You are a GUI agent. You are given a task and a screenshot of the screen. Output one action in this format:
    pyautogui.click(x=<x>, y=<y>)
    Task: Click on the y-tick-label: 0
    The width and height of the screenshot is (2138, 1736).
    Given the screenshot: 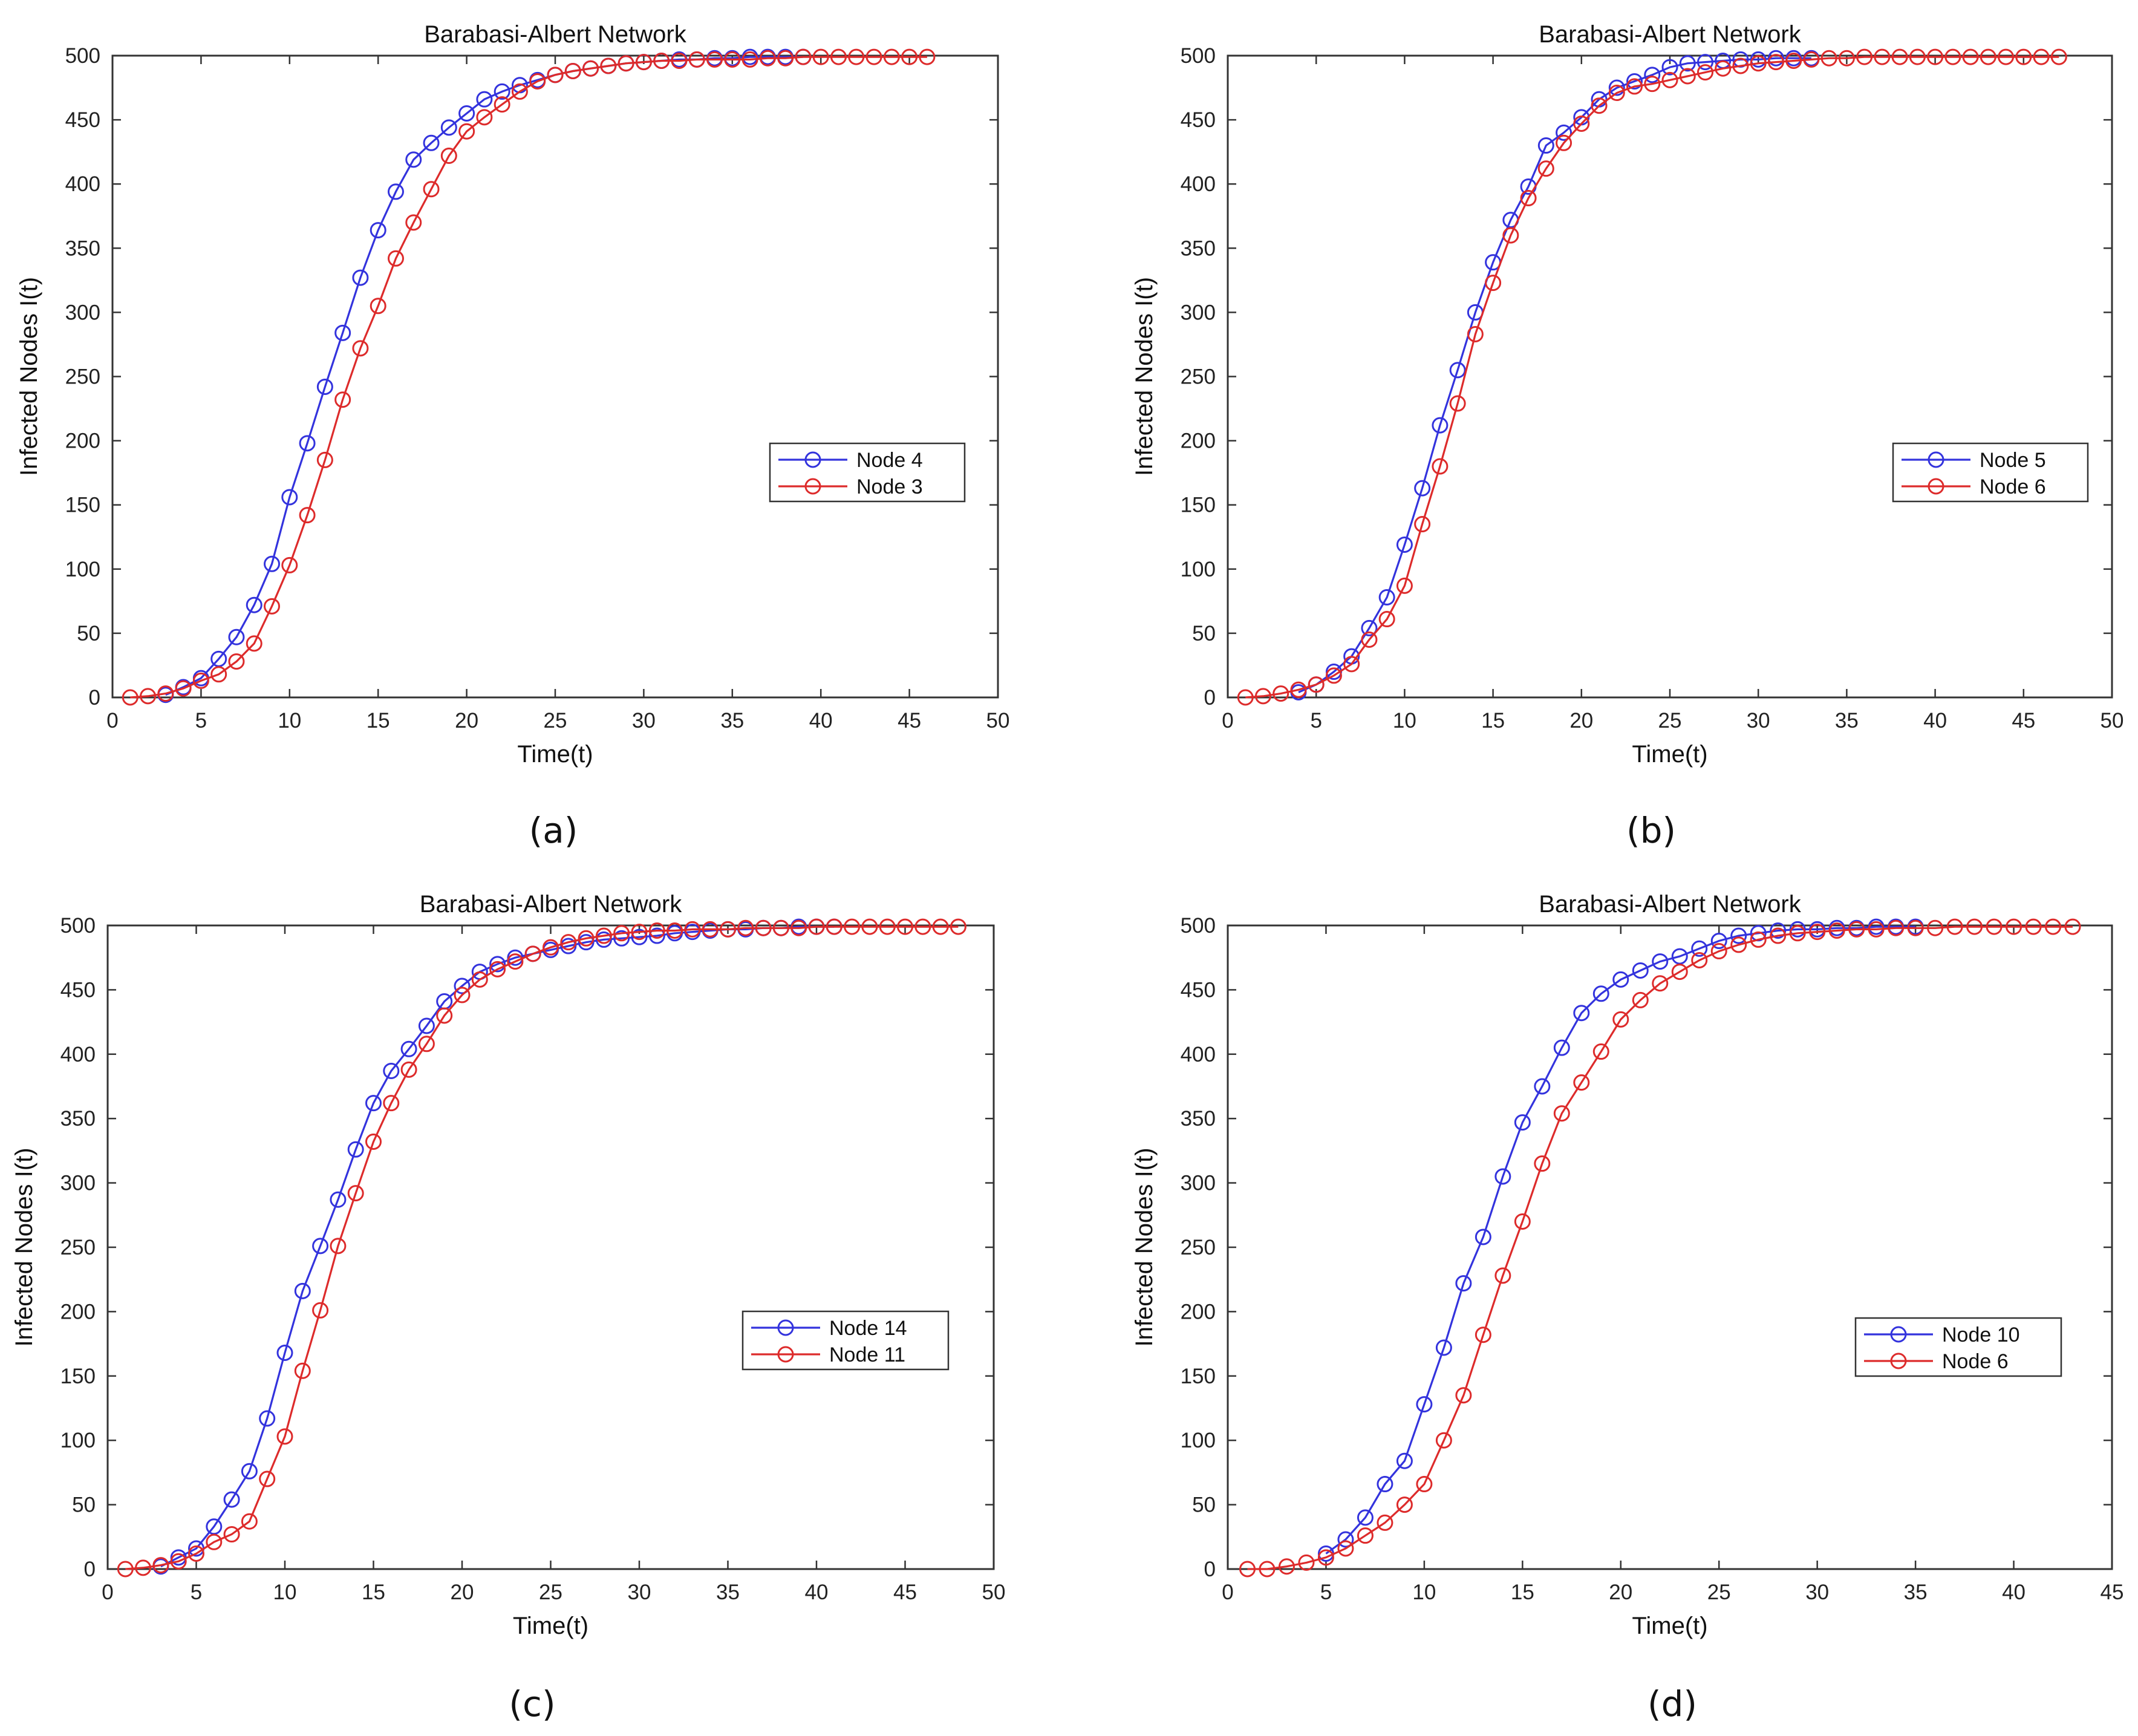 What is the action you would take?
    pyautogui.click(x=90, y=1570)
    